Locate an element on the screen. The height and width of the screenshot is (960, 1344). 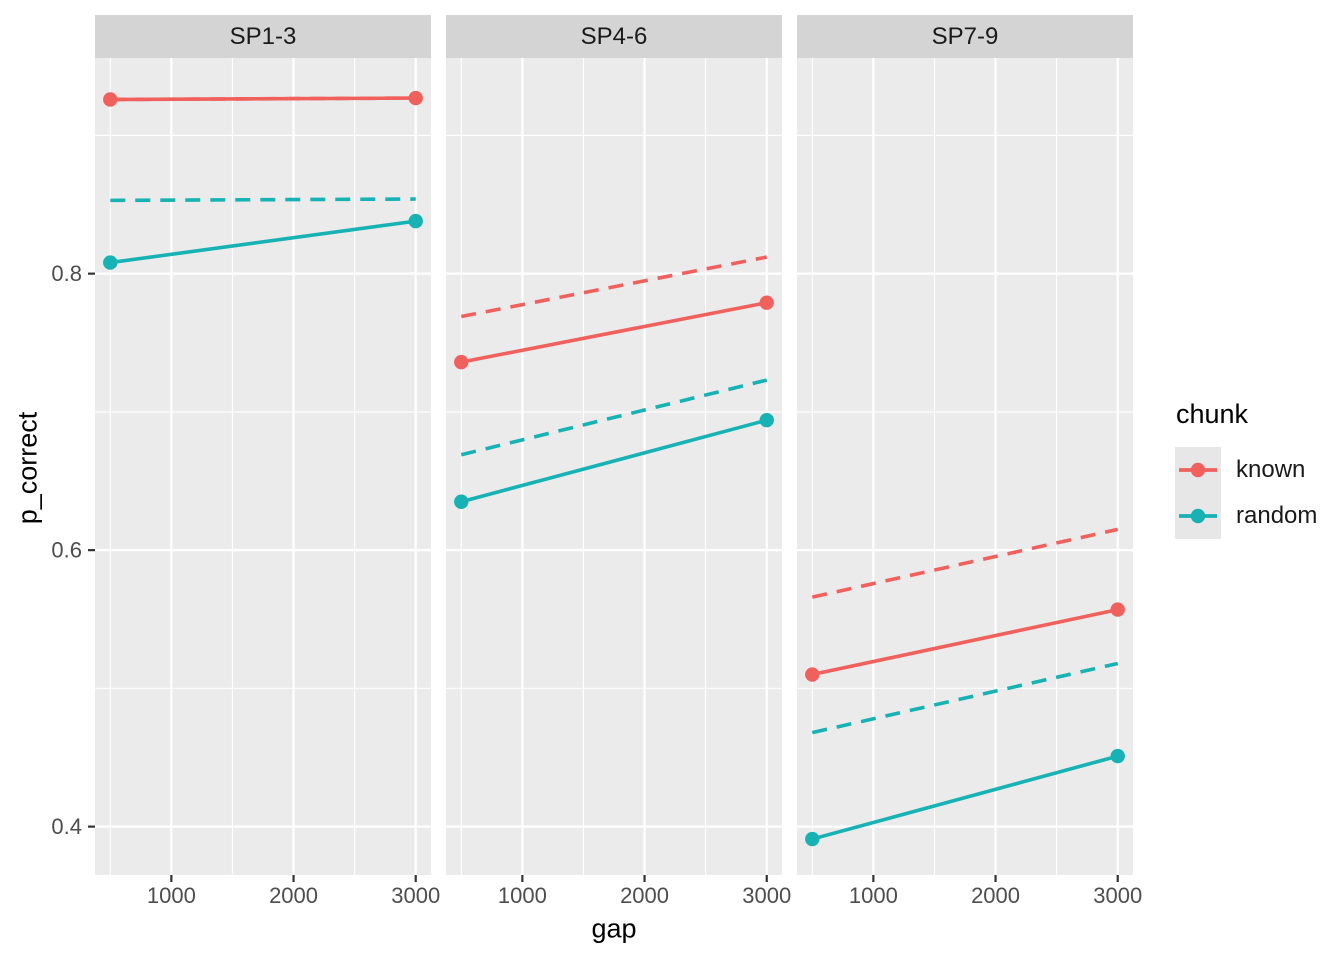
y-tick-label: 0.8 is located at coordinates (66, 273).